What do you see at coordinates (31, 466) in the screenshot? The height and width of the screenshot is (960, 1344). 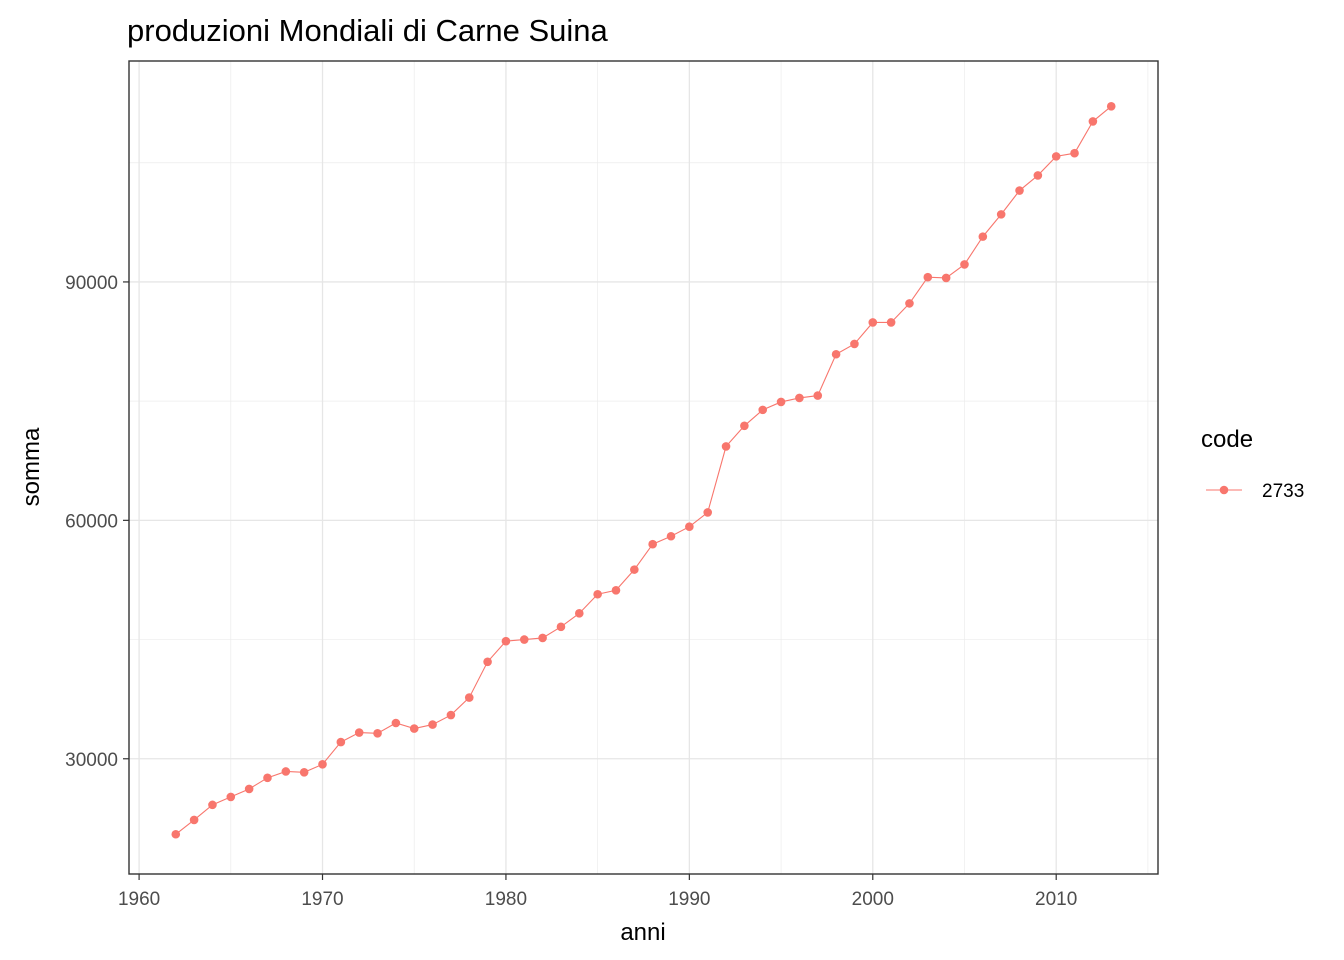 I see `y-axis-title: somma` at bounding box center [31, 466].